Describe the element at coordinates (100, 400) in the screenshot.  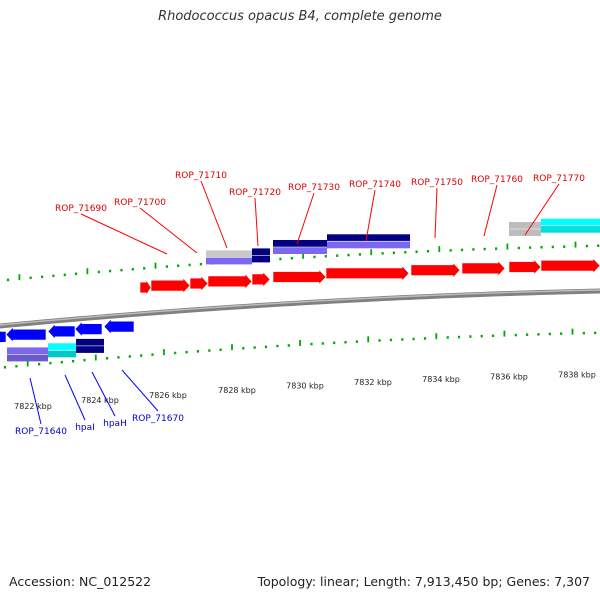
I see `scale-label: 7824 kbp` at that location.